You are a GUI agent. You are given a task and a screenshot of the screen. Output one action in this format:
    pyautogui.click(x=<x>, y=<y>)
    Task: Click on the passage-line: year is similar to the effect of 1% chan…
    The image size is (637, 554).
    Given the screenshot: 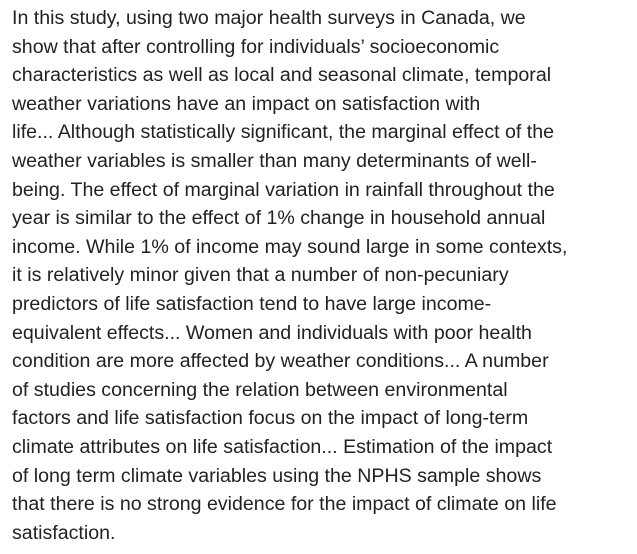 What is the action you would take?
    pyautogui.click(x=279, y=218)
    